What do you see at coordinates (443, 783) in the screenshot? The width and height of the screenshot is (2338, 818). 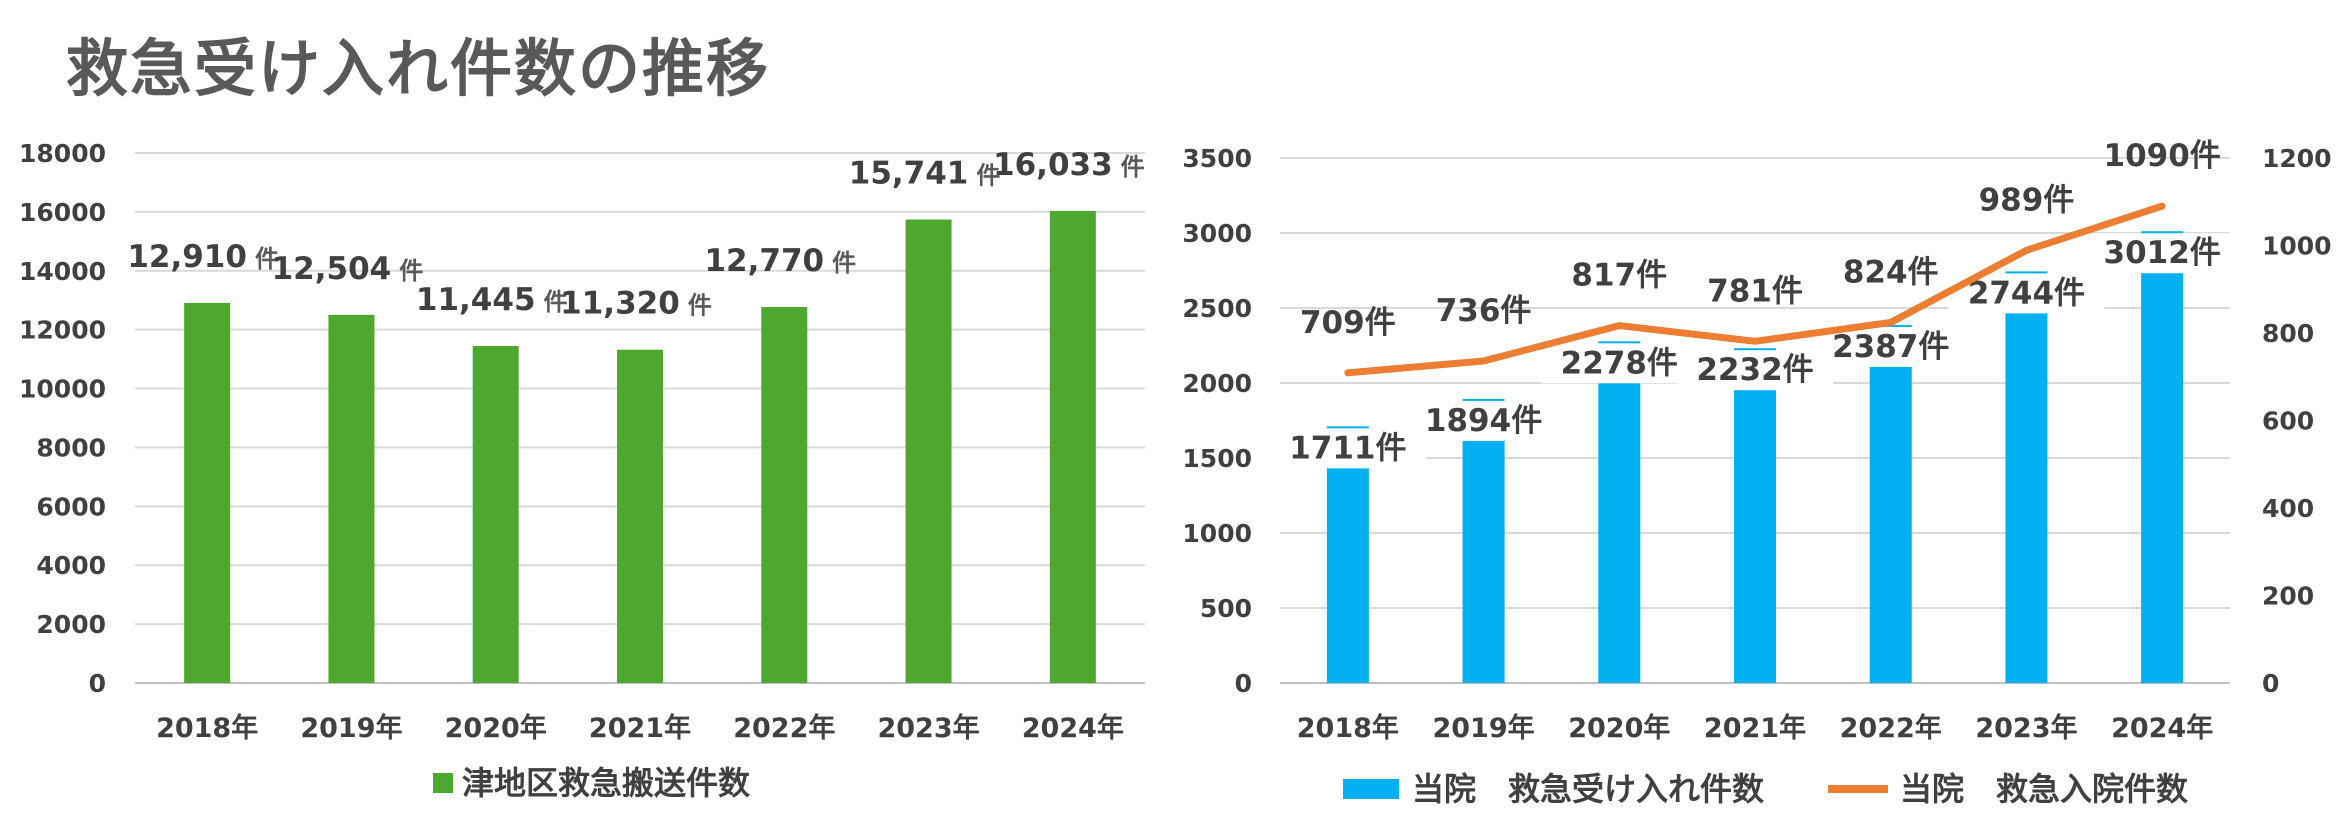 I see `legend-swatch` at bounding box center [443, 783].